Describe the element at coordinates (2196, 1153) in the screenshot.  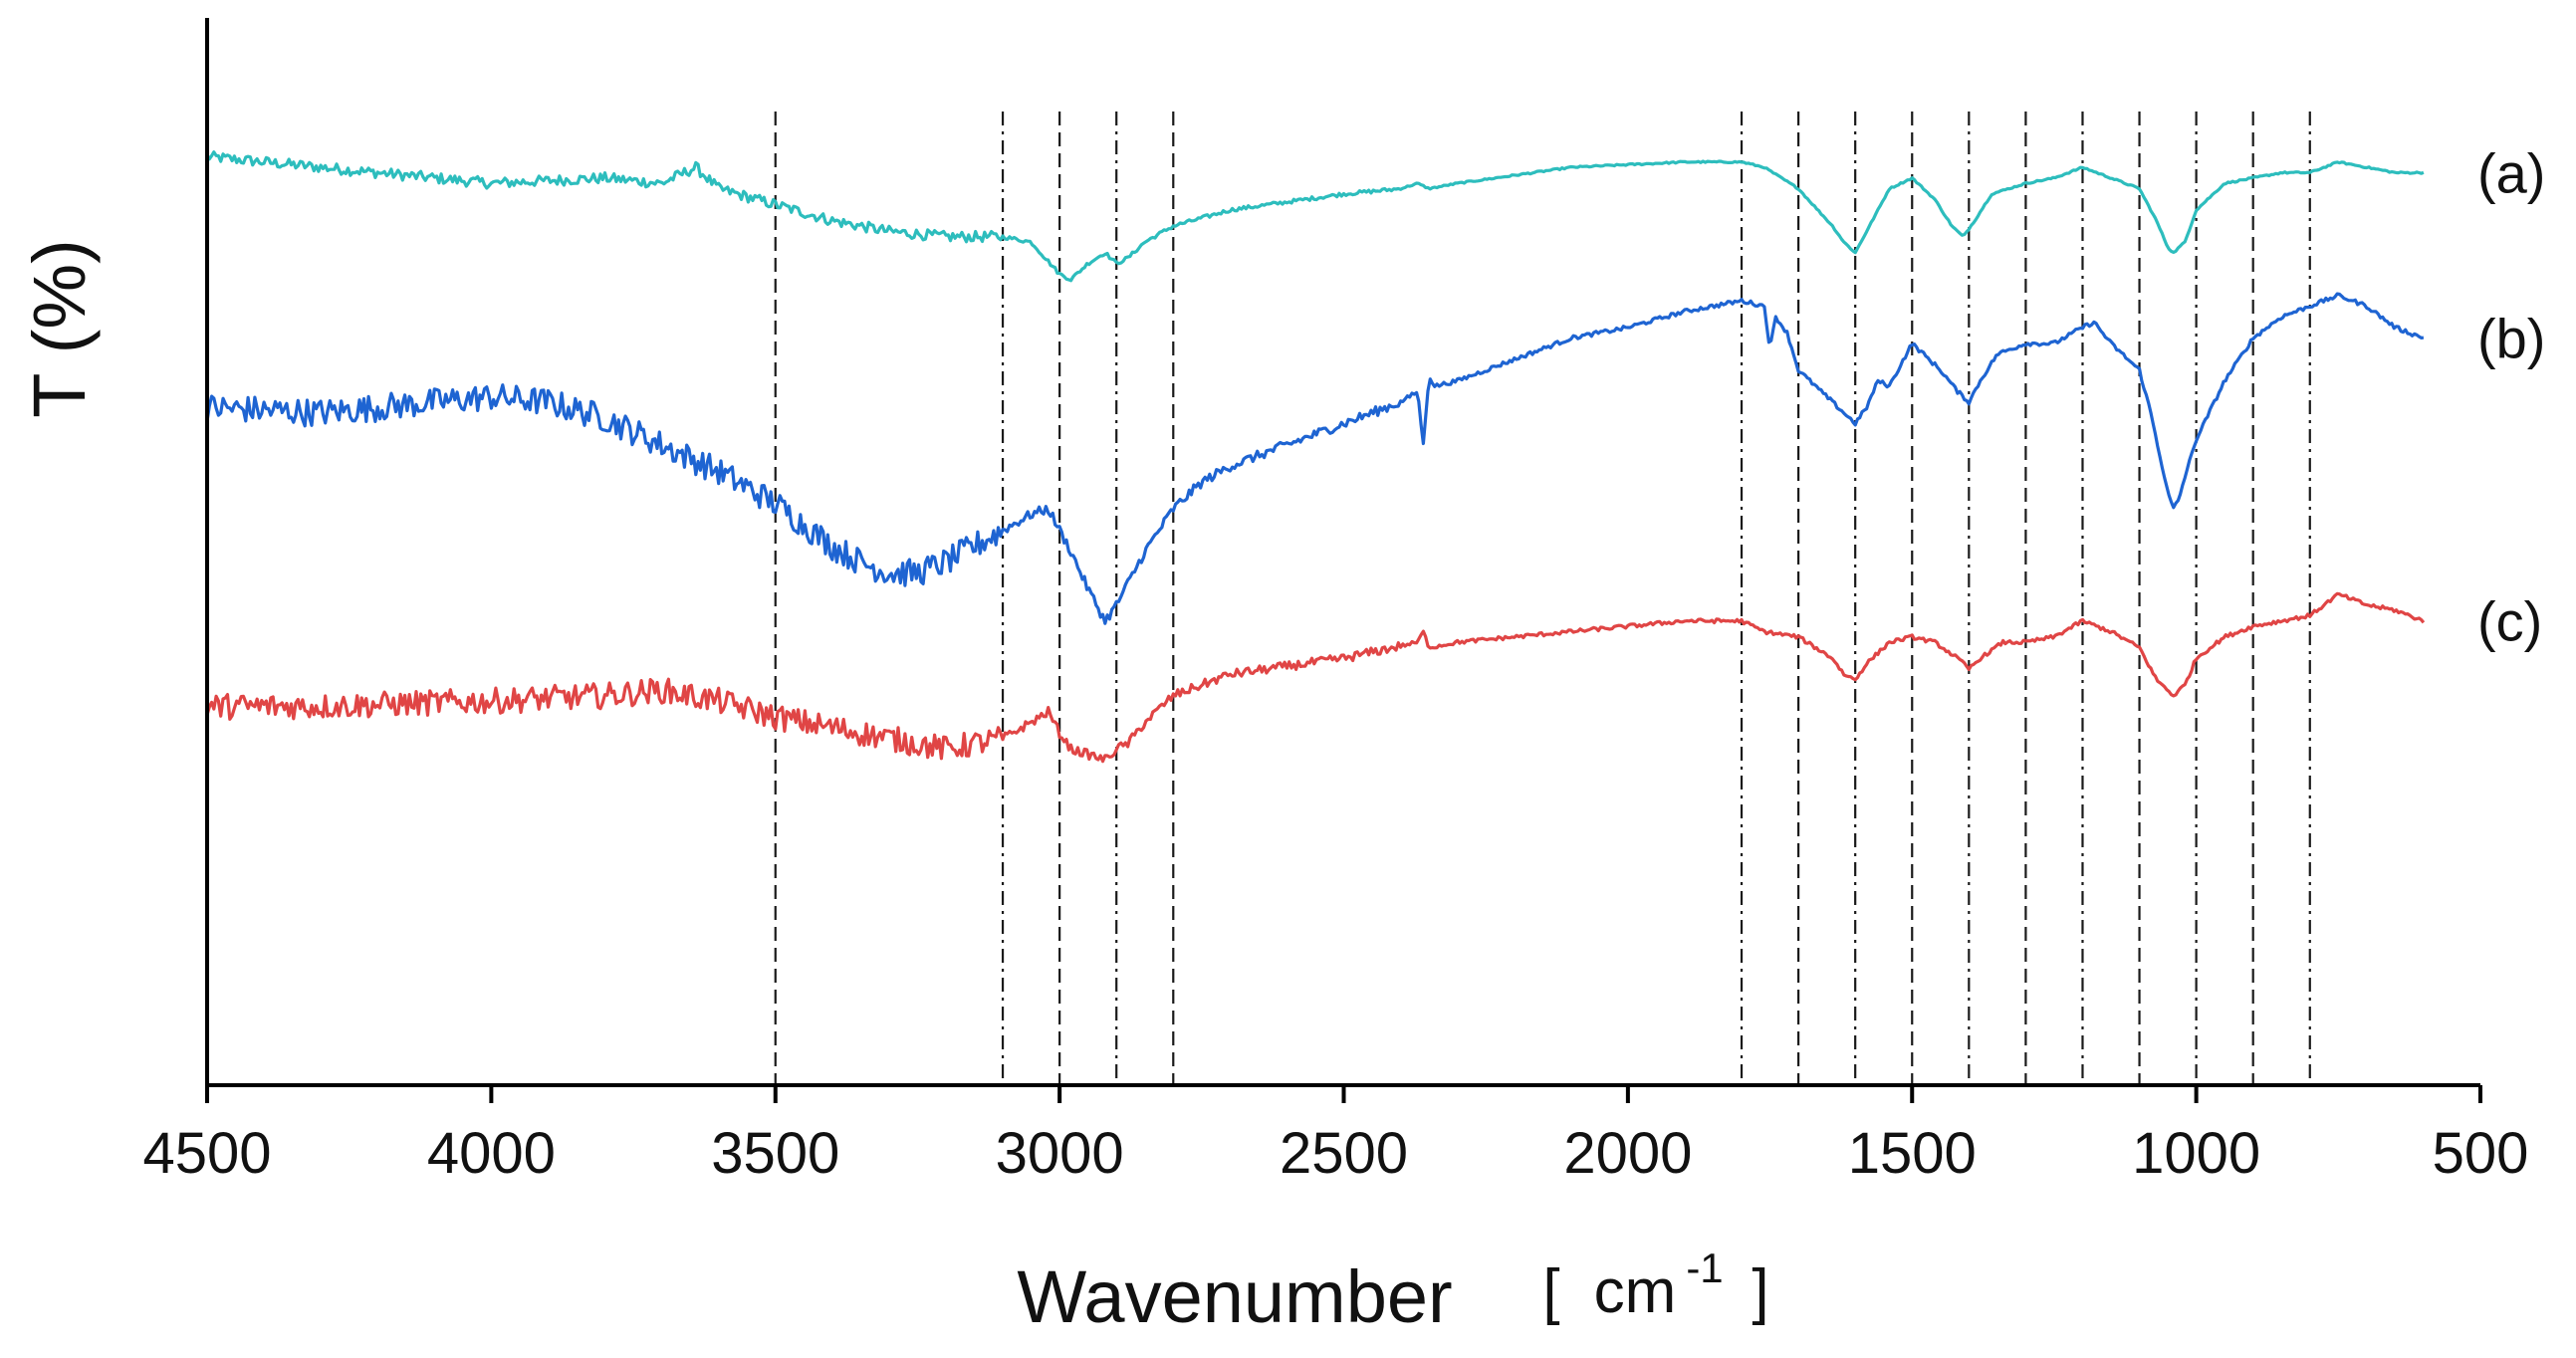
I see `x-tick-label: 1000` at that location.